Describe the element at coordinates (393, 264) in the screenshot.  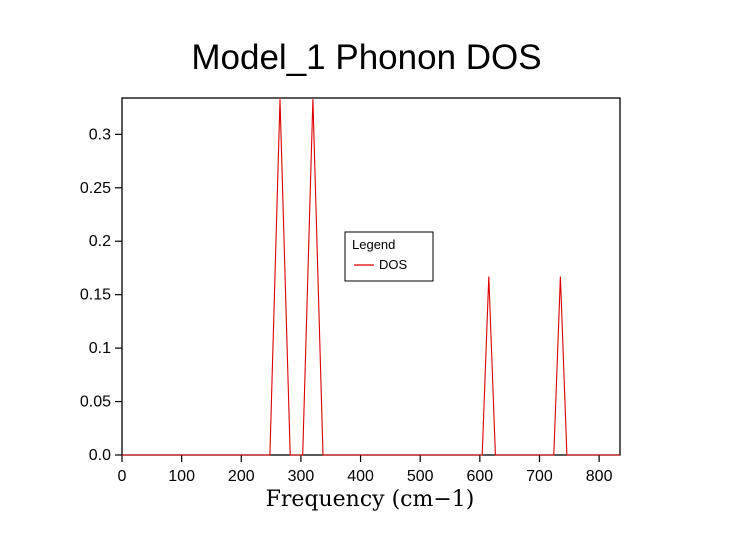
I see `legend-entry-label: DOS` at that location.